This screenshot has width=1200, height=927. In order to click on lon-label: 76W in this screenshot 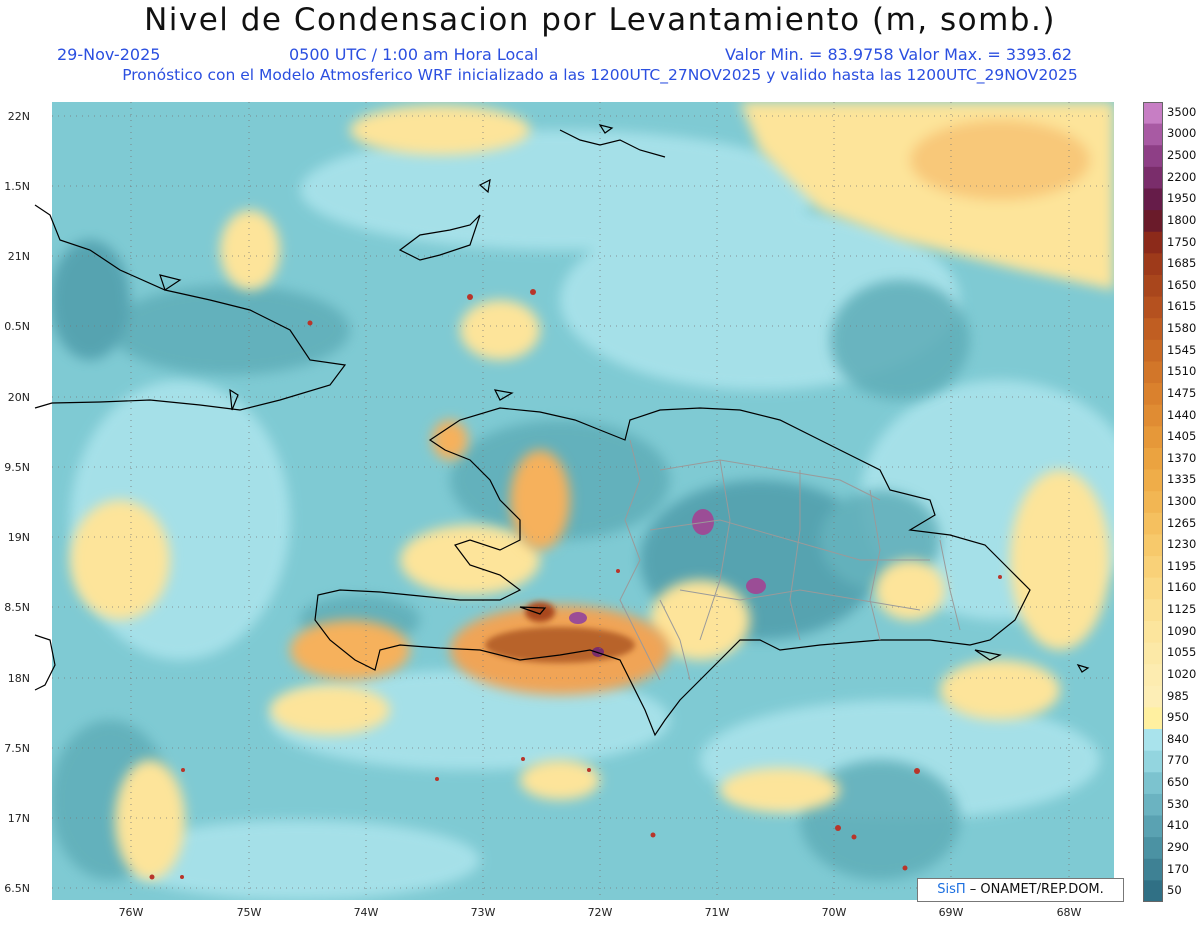, I will do `click(131, 912)`.